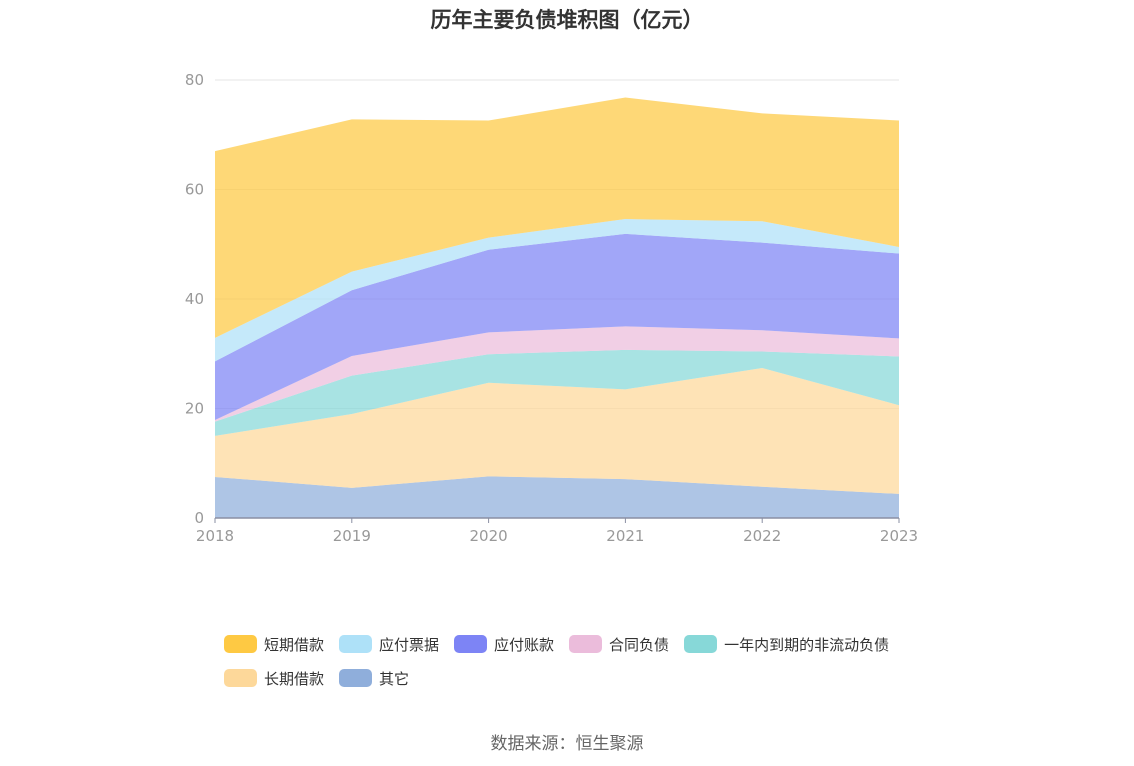 This screenshot has height=766, width=1134. What do you see at coordinates (194, 80) in the screenshot?
I see `y-tick-label: 80` at bounding box center [194, 80].